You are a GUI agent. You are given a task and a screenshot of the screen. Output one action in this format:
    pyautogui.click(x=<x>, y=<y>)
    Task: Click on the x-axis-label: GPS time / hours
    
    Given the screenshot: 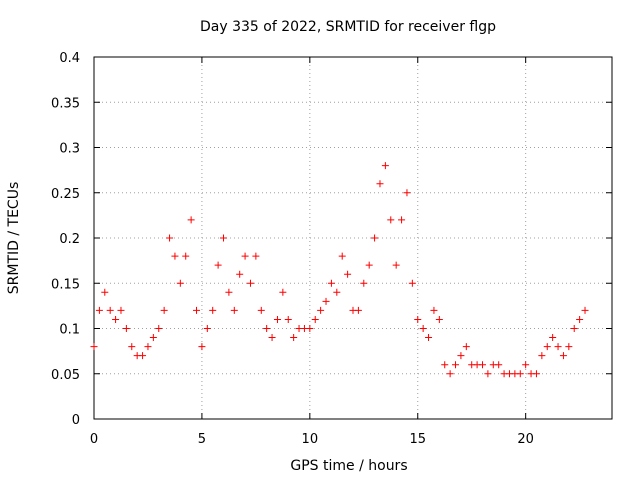 What is the action you would take?
    pyautogui.click(x=348, y=466)
    